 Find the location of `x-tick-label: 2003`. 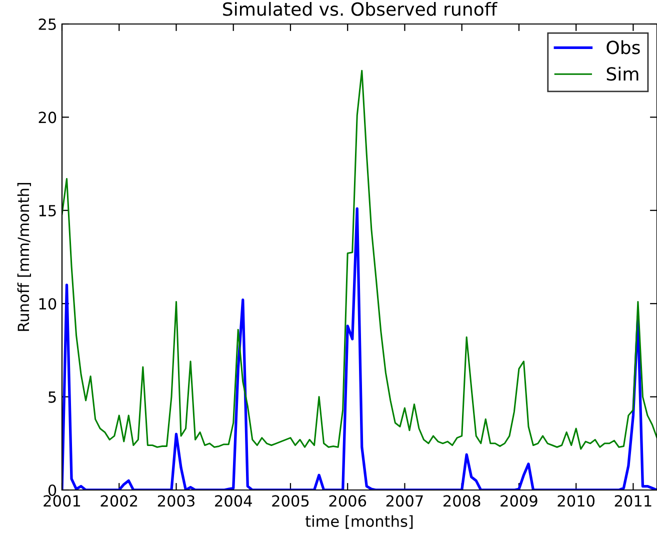

x-tick-label: 2003 is located at coordinates (176, 501).